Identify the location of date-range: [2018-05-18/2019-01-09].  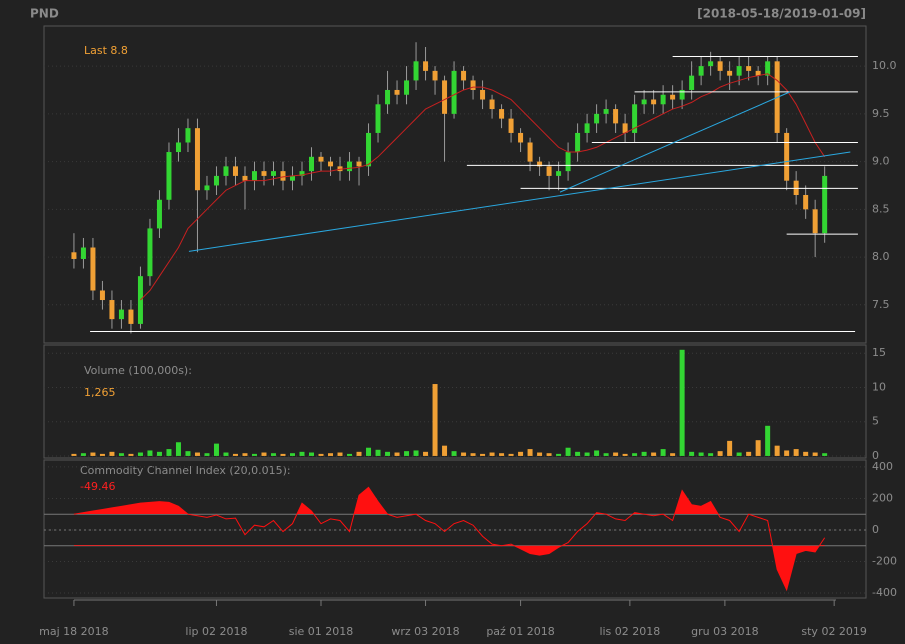
(781, 14).